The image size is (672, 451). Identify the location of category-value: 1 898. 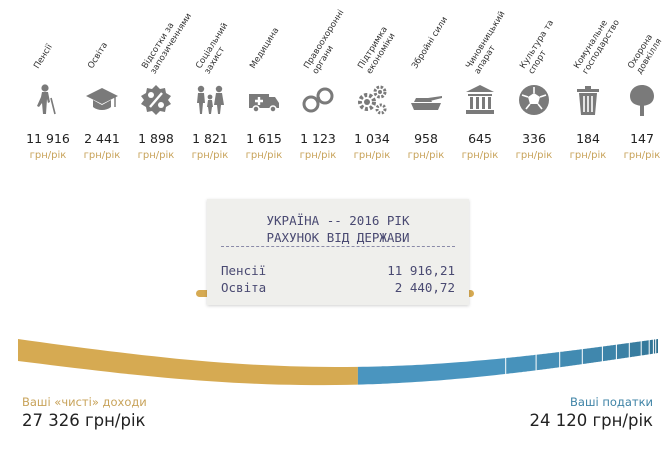
(156, 138).